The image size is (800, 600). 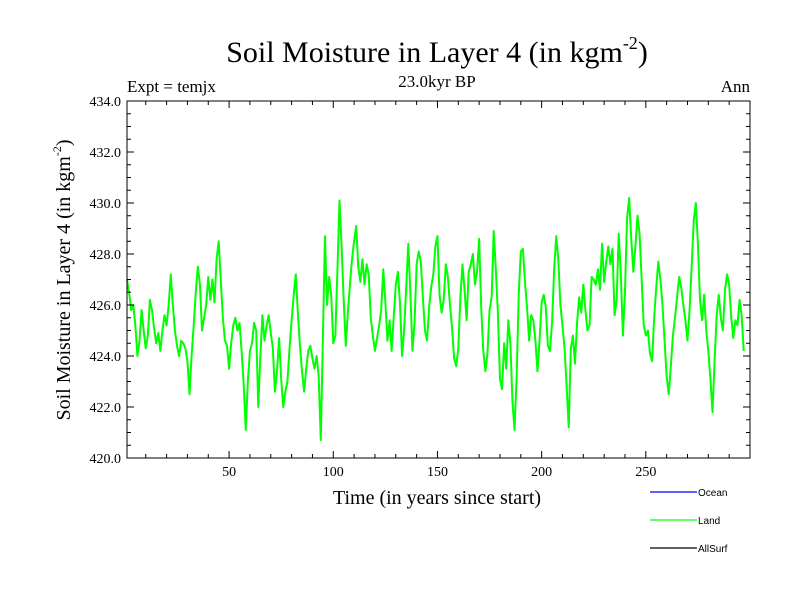 I want to click on y-tick-label: 434.0, so click(x=106, y=102).